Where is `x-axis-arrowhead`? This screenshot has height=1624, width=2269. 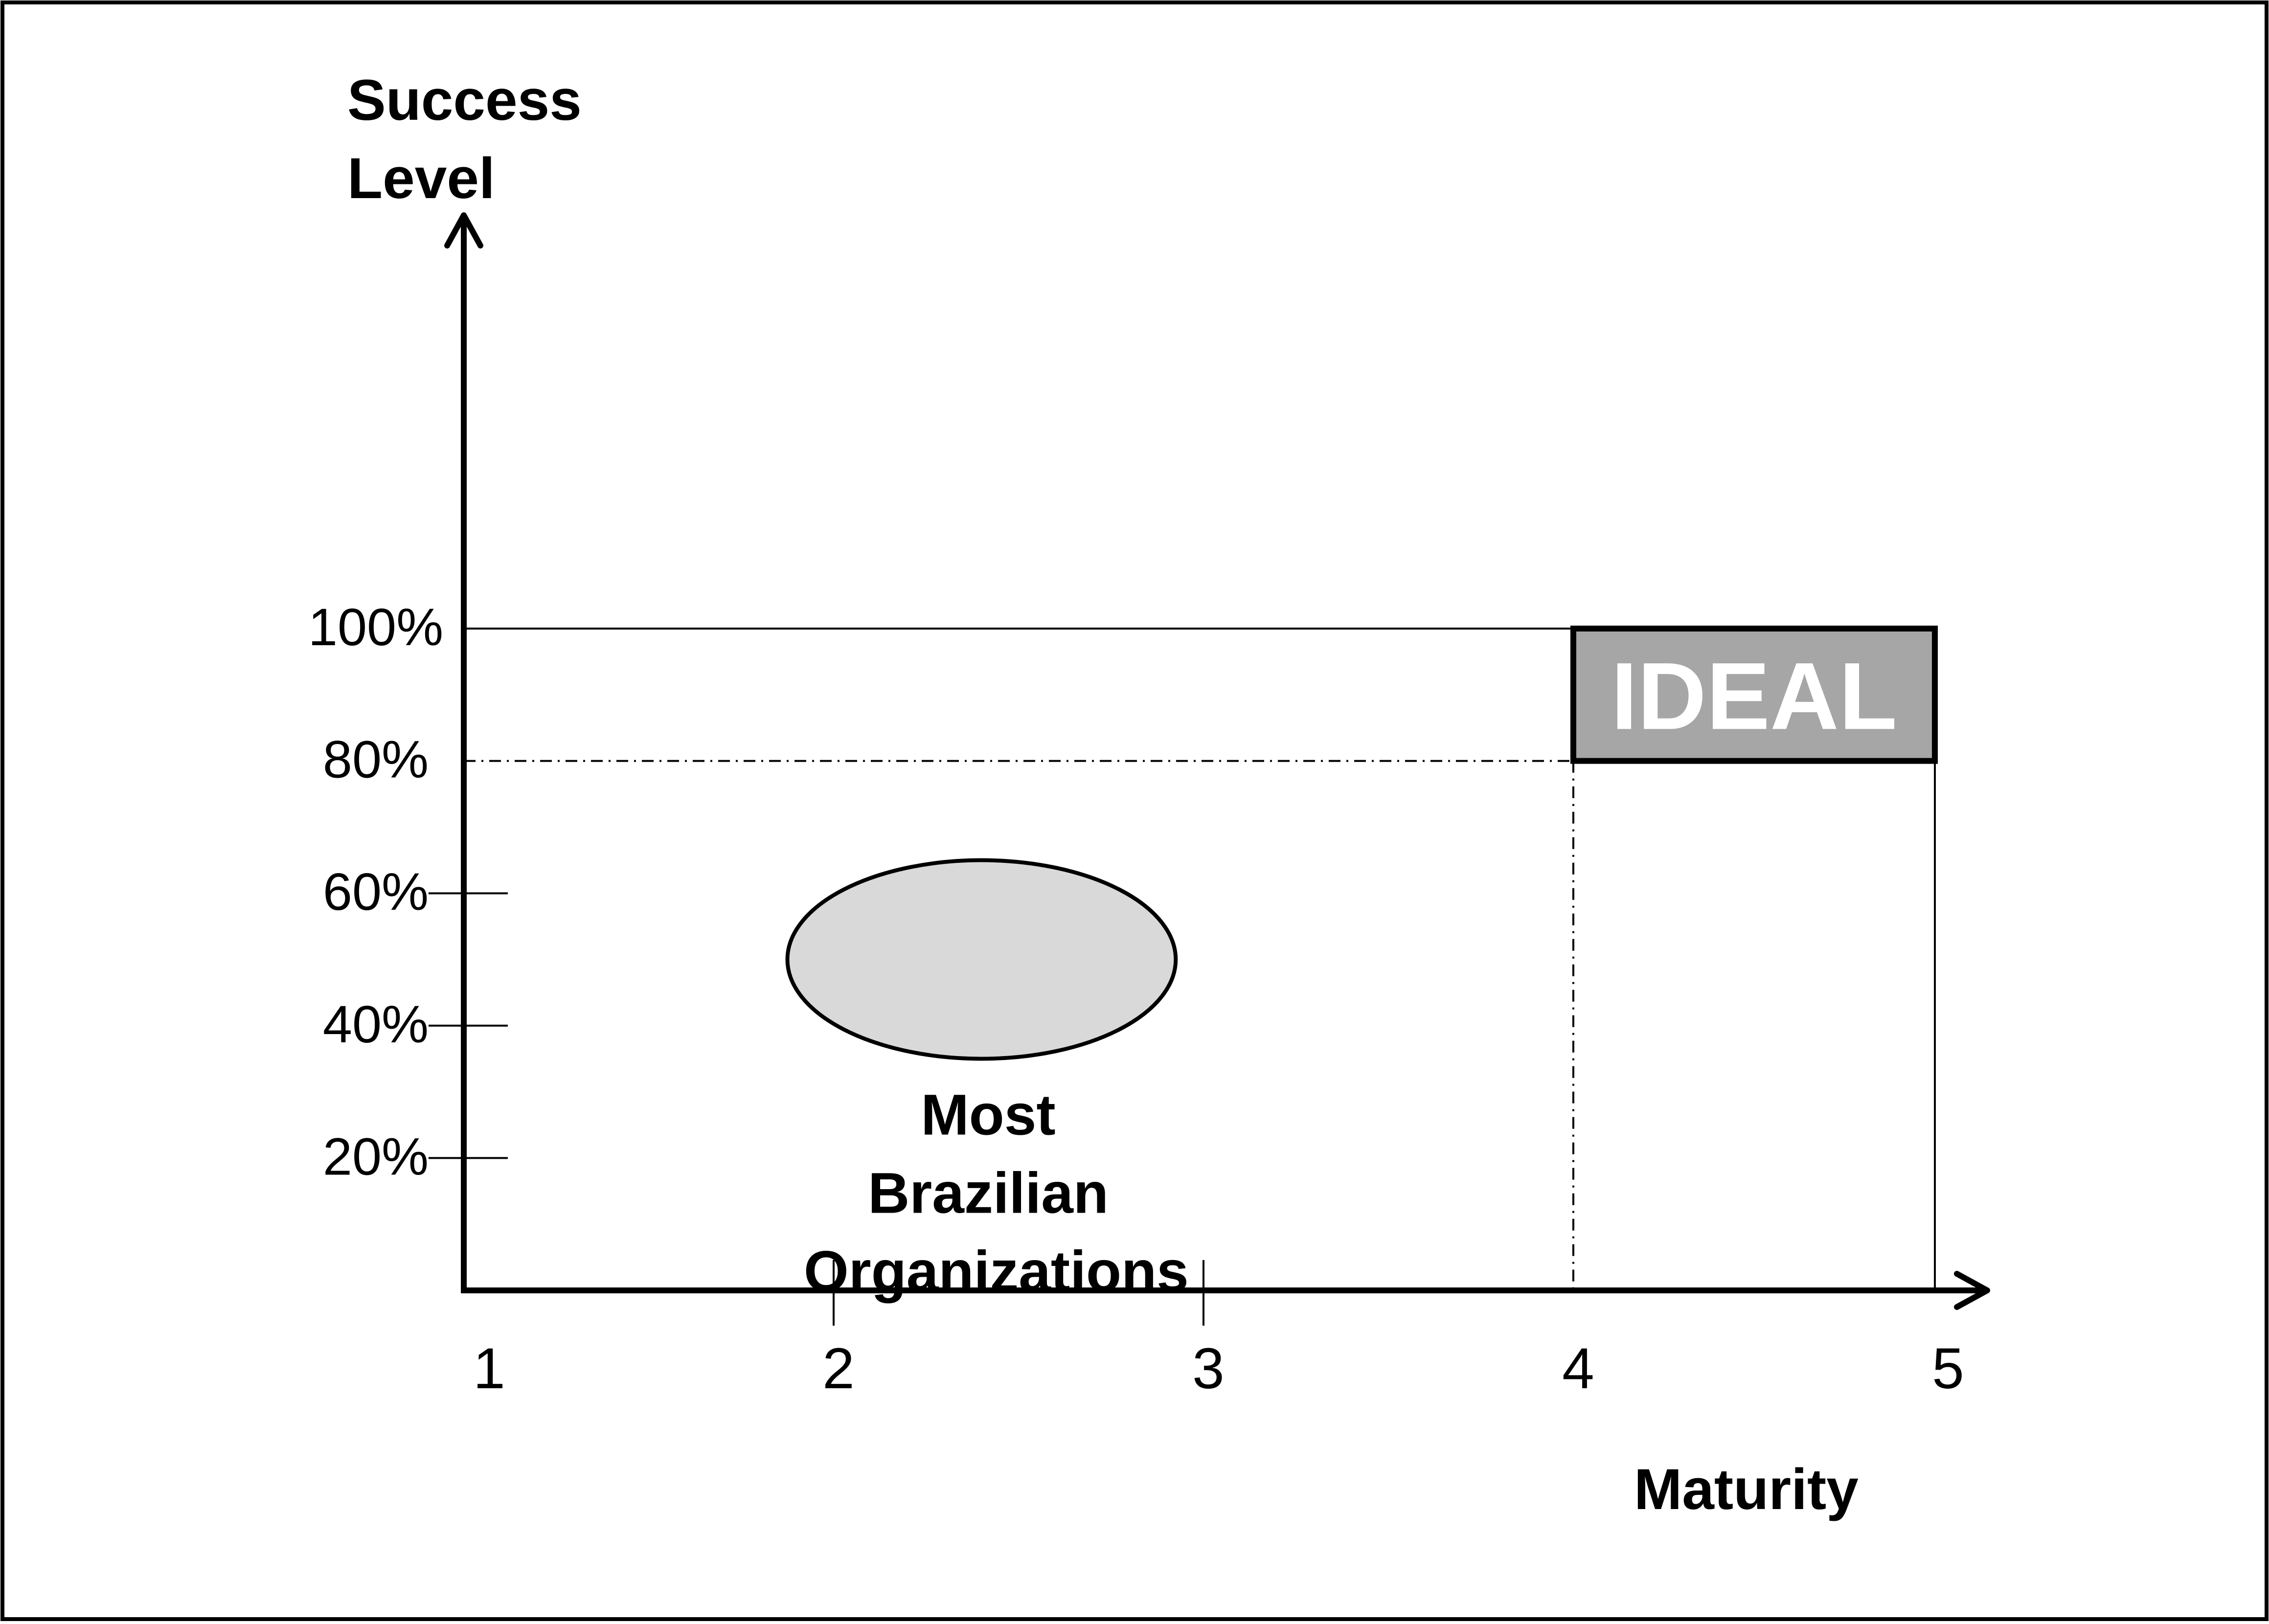
x-axis-arrowhead is located at coordinates (1972, 1290).